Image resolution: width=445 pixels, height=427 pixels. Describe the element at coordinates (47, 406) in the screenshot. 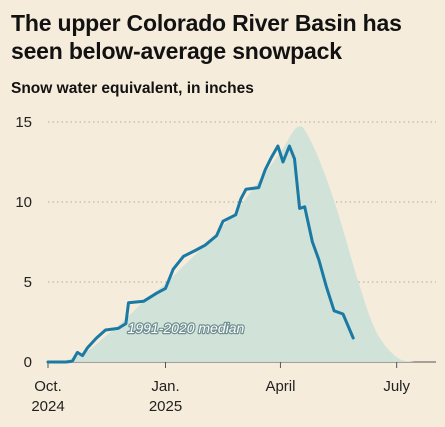

I see `x-tick-sublabel: 2024` at that location.